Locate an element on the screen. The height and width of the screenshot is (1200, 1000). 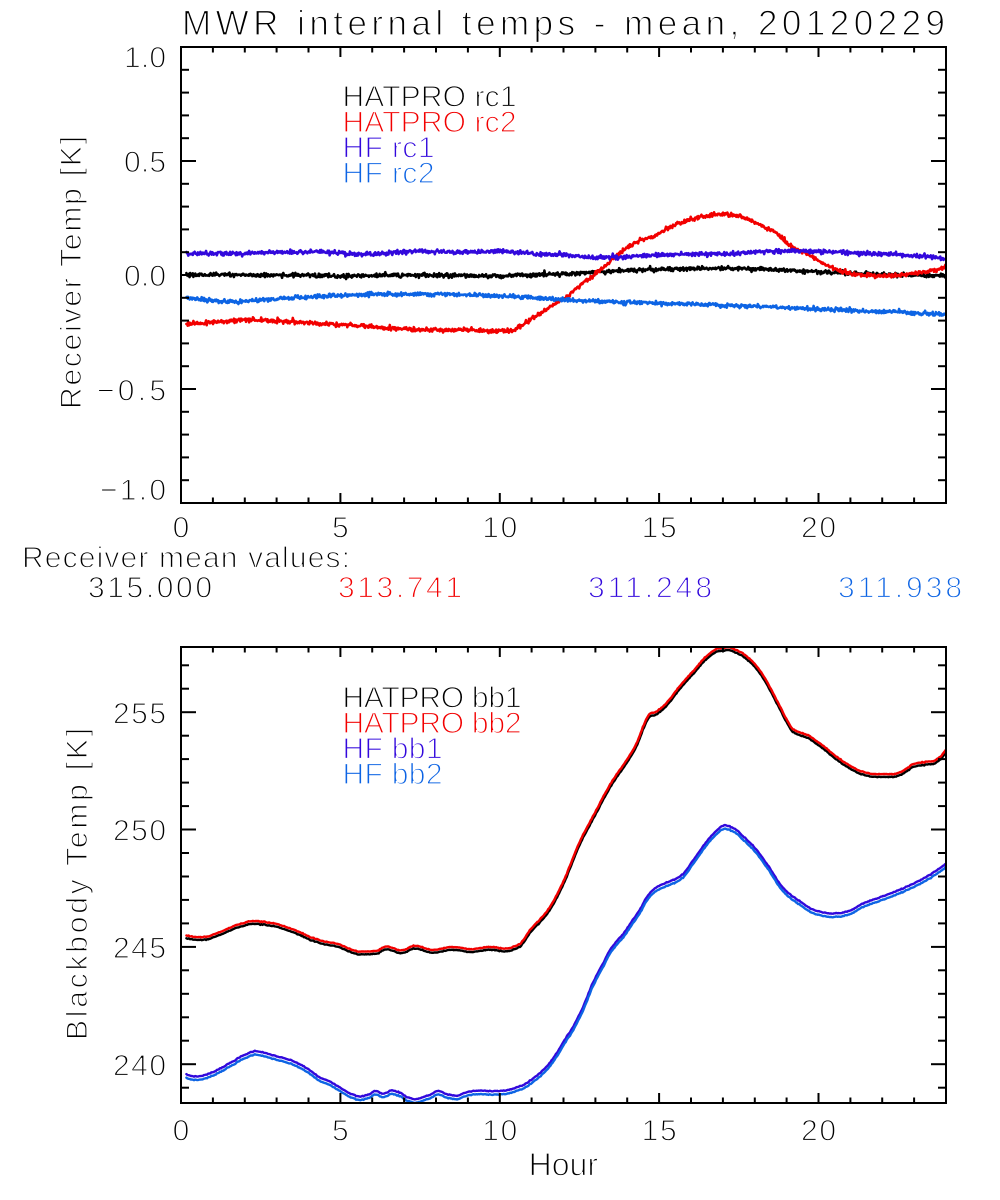
svg-text: 1.0 is located at coordinates (145, 57).